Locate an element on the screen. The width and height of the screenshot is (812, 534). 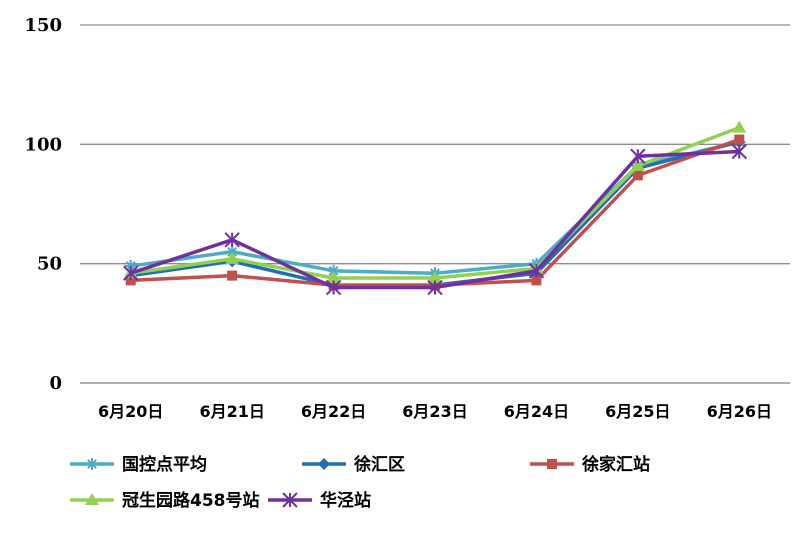
y-axis-ticks: 0 50 100 150 is located at coordinates (43, 204).